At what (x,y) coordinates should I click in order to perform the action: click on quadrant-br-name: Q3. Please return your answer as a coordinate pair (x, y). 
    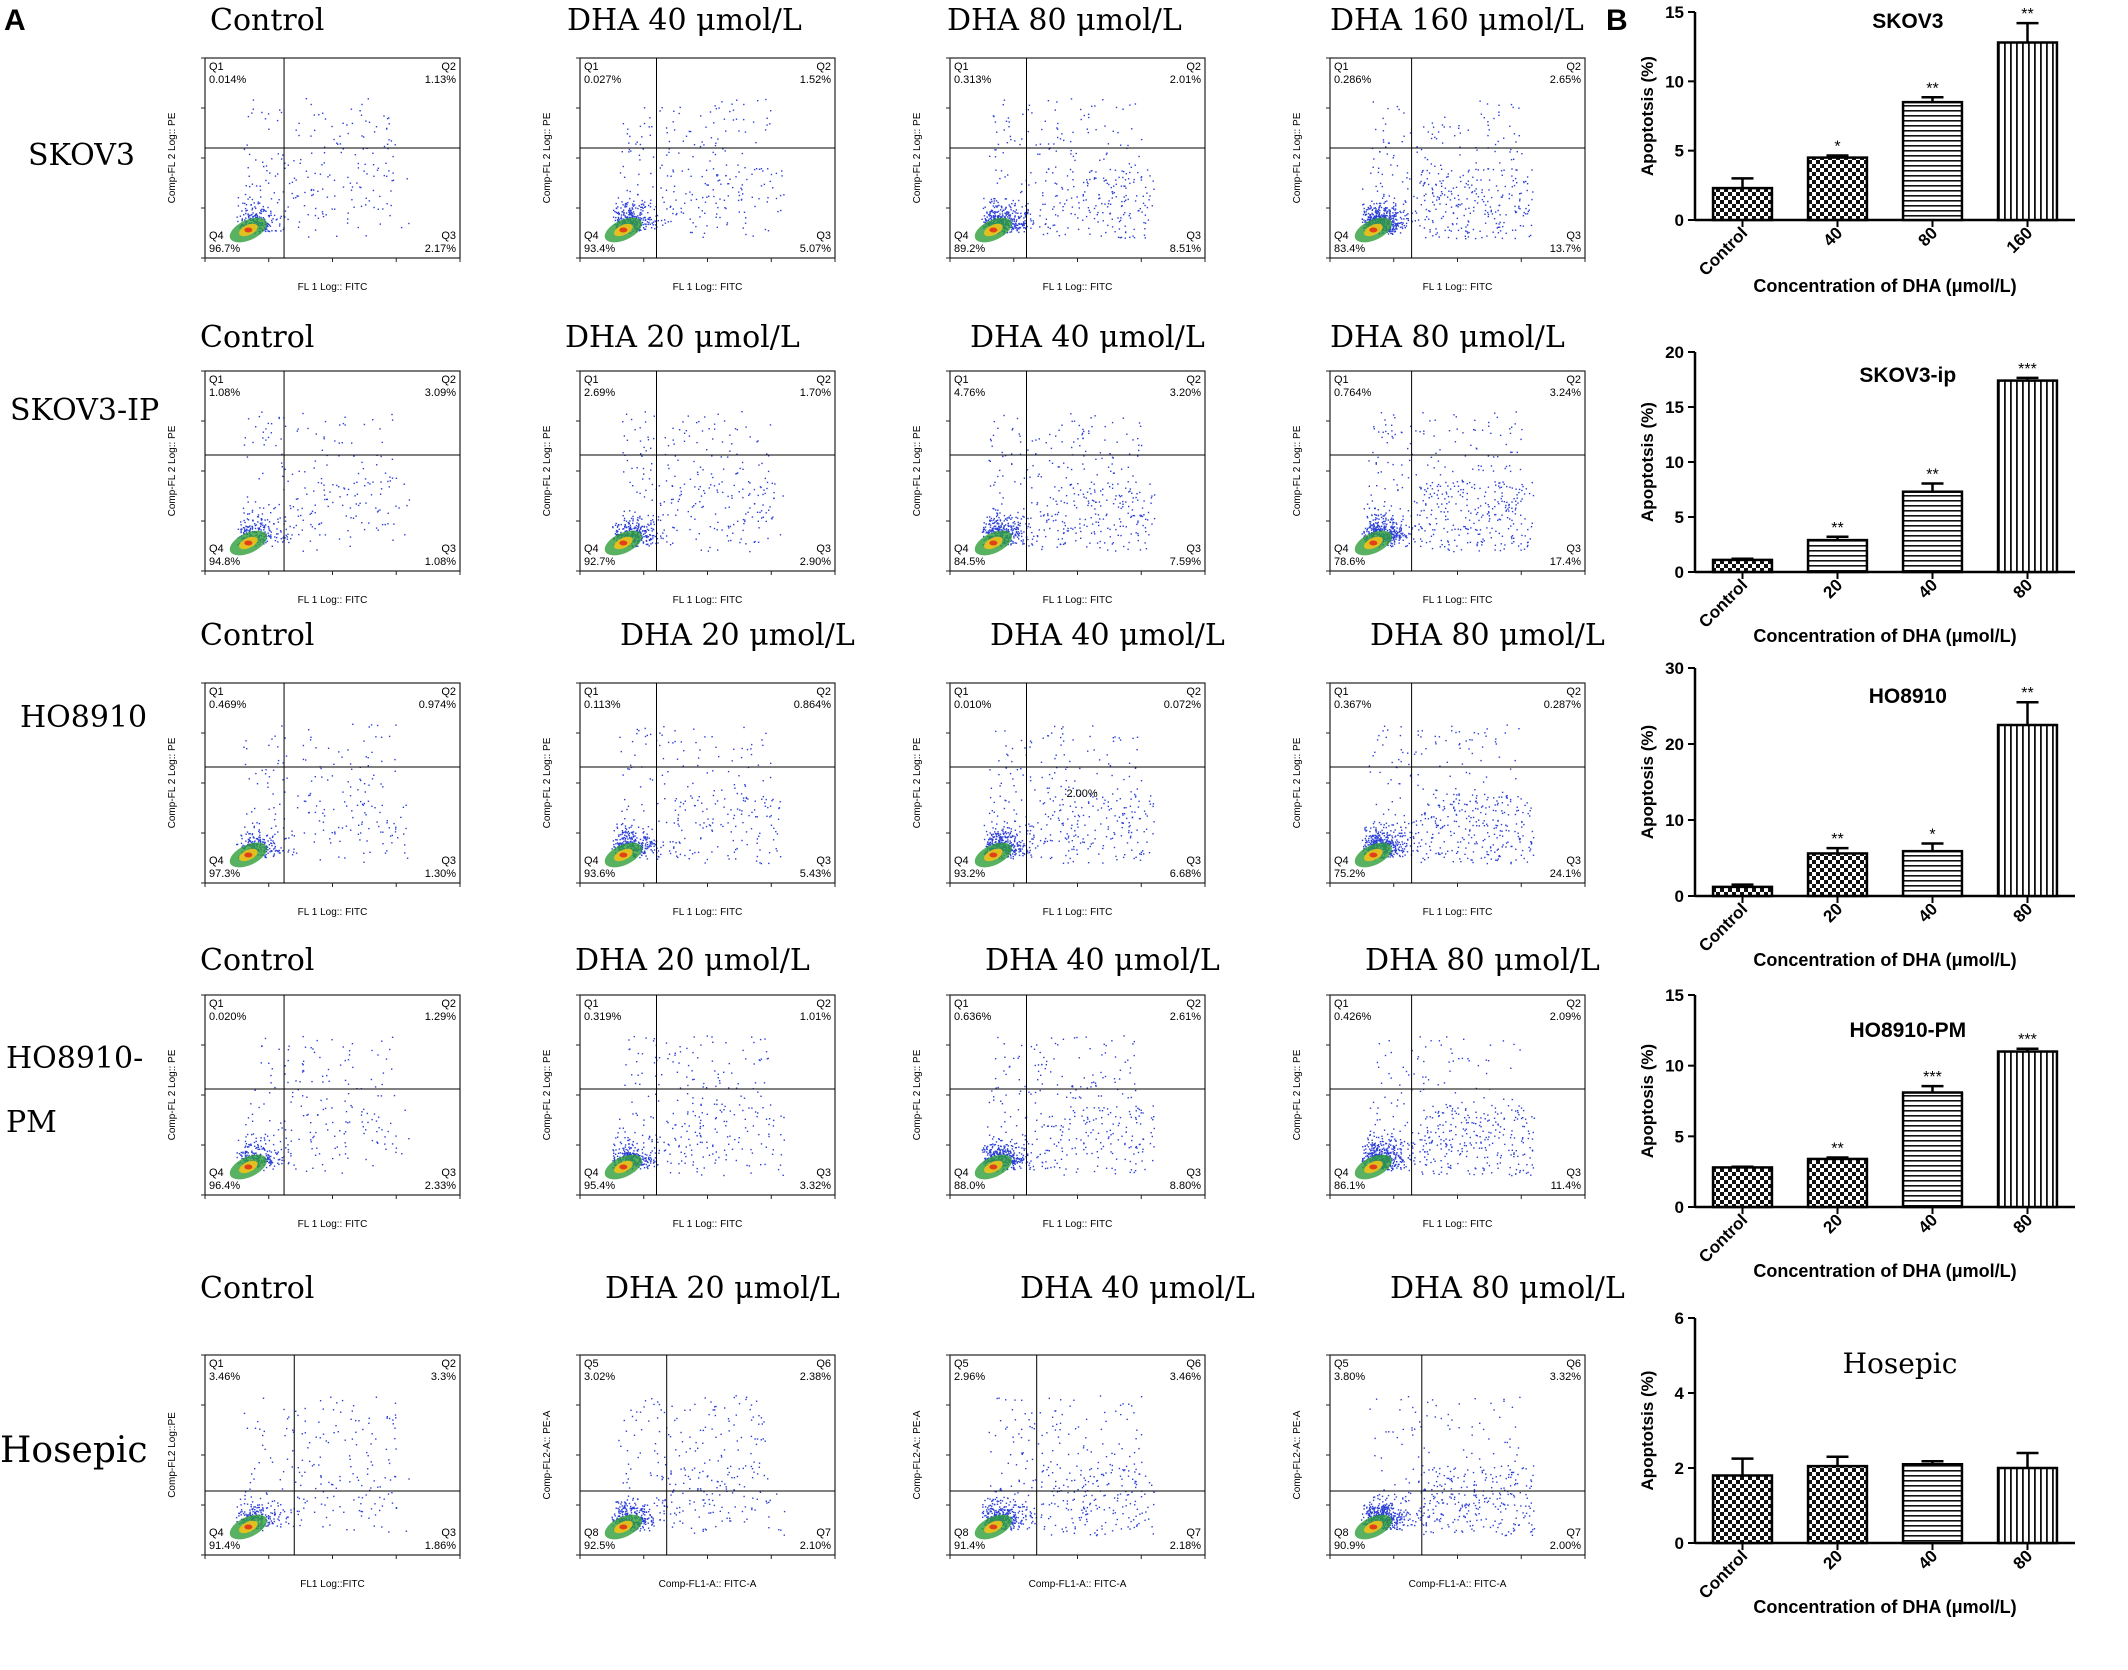
    Looking at the image, I should click on (823, 549).